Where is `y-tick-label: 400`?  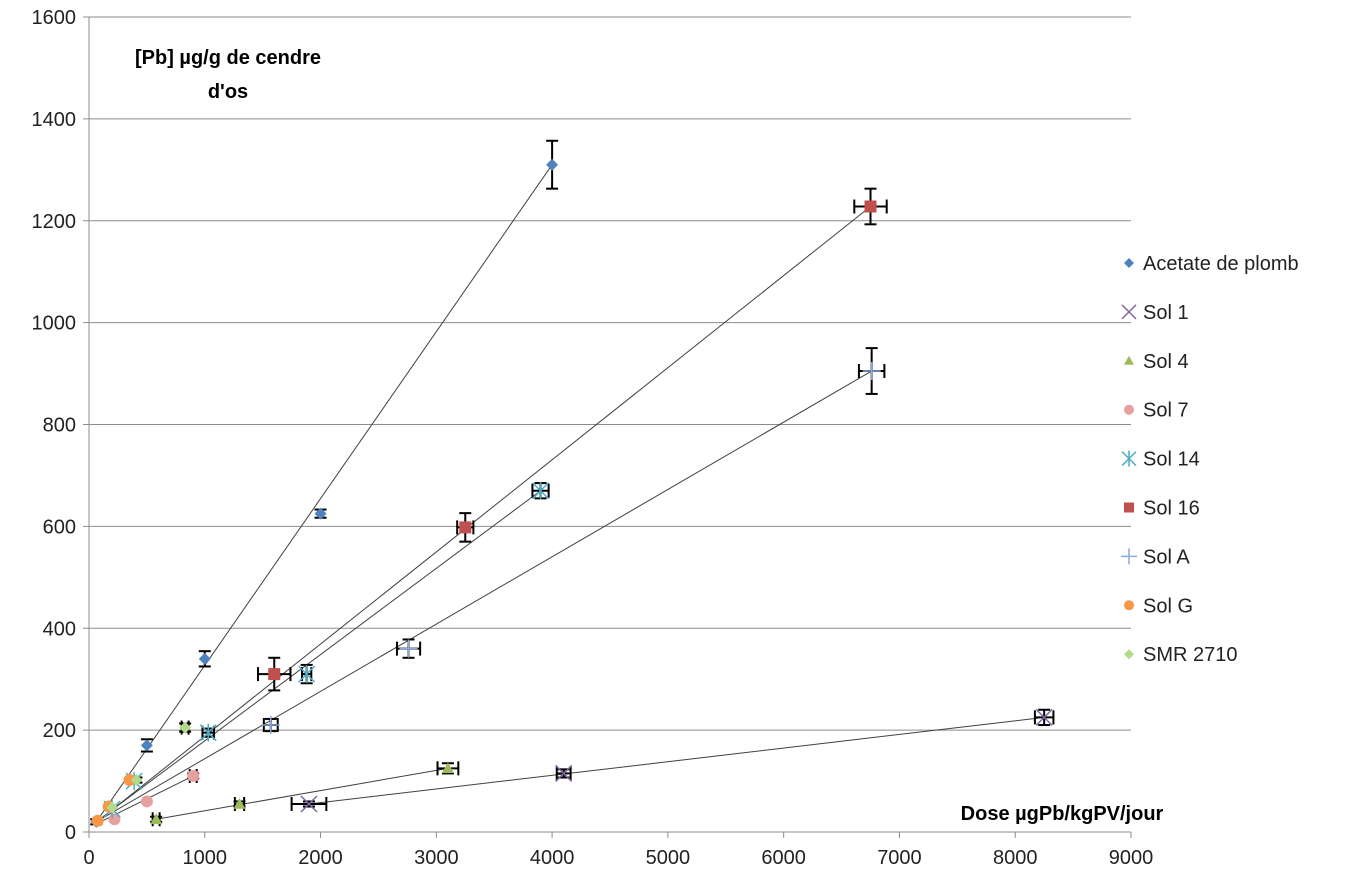
y-tick-label: 400 is located at coordinates (59, 629).